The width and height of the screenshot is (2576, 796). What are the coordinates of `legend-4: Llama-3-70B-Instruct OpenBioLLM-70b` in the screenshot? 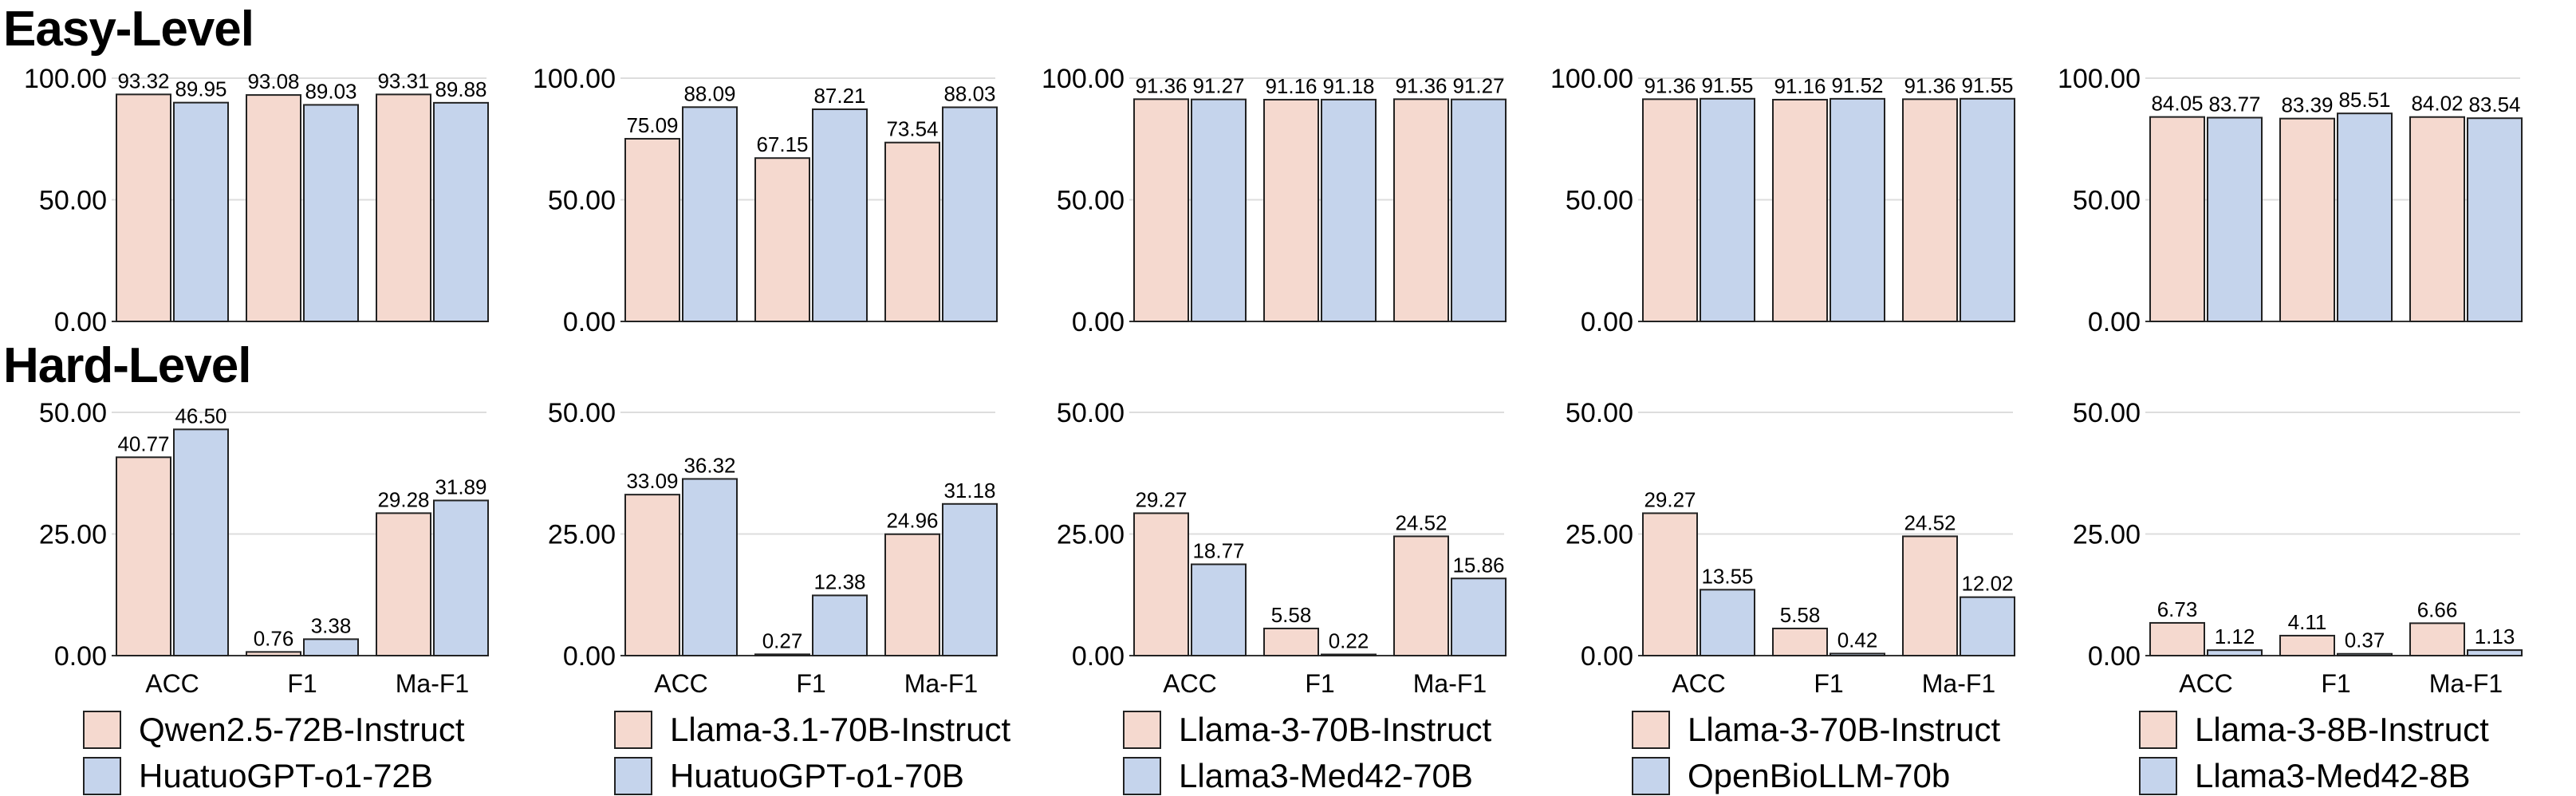 It's located at (1816, 753).